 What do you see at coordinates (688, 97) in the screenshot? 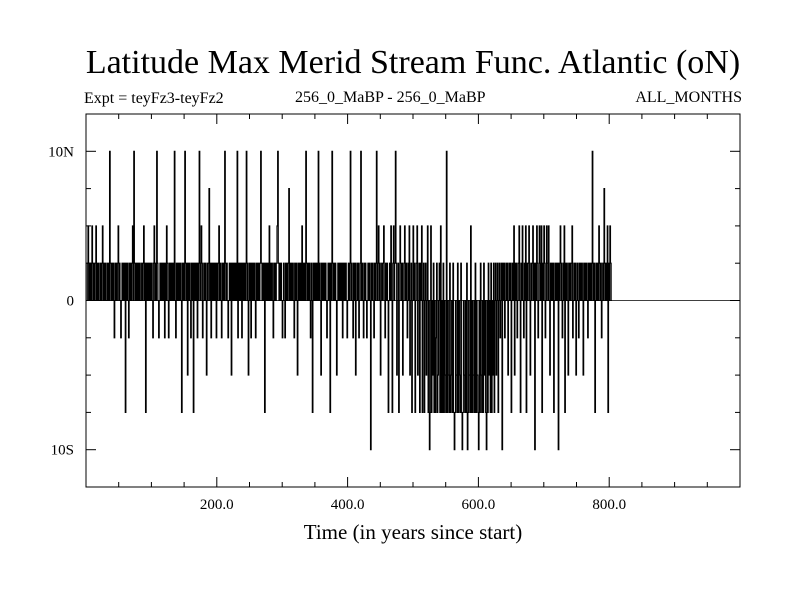
I see `months-label: ALL_MONTHS` at bounding box center [688, 97].